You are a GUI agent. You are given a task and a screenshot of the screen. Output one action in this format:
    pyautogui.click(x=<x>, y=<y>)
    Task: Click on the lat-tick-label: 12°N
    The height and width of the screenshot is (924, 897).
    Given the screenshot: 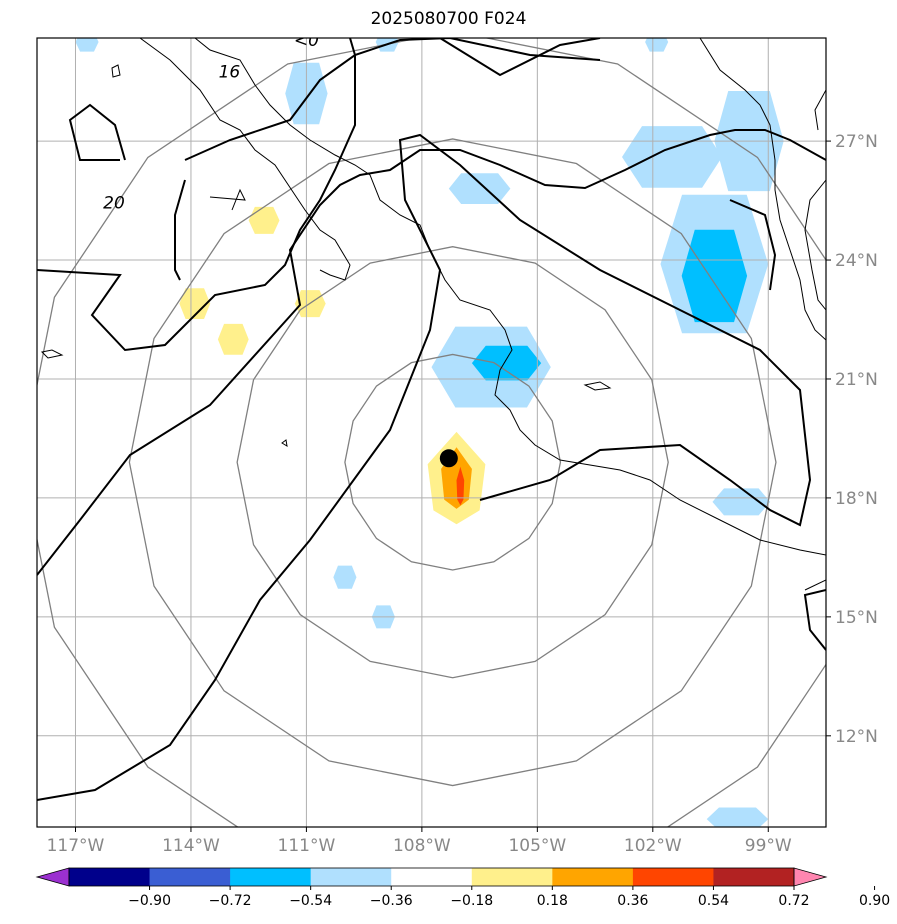 What is the action you would take?
    pyautogui.click(x=856, y=737)
    